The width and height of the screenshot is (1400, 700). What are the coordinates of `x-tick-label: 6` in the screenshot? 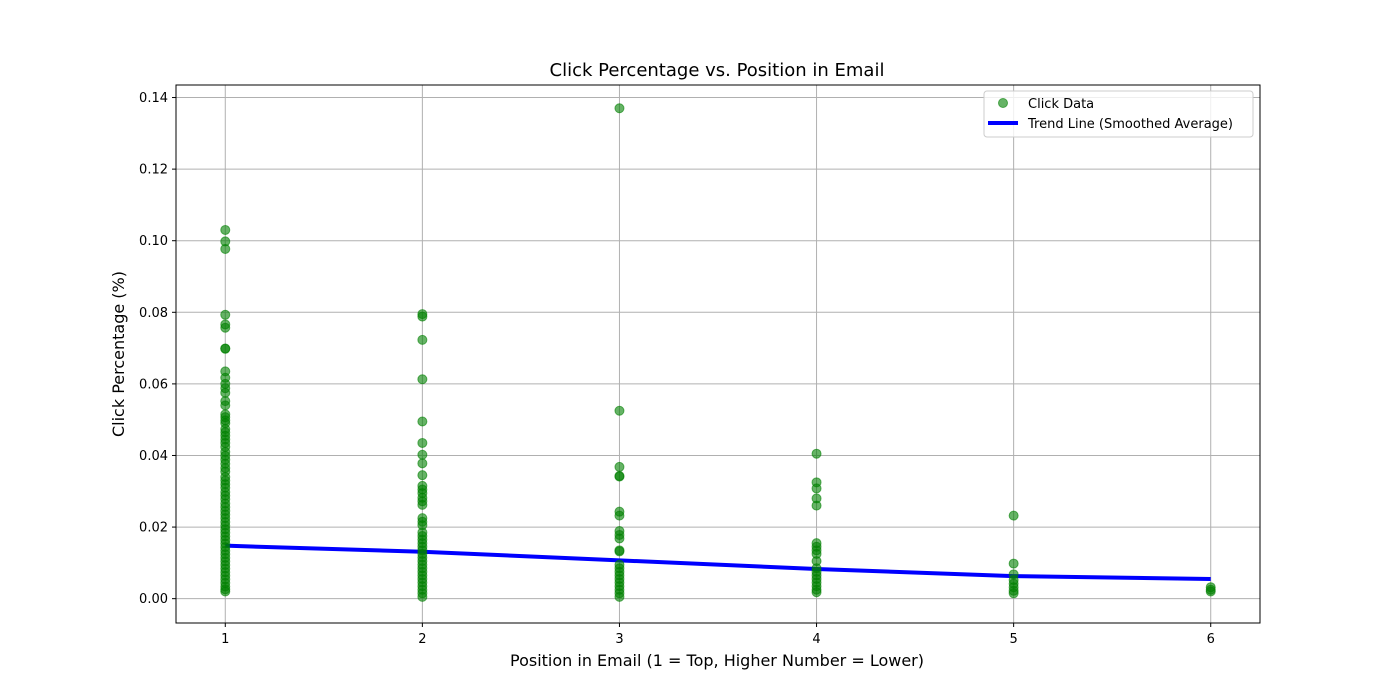 It's located at (1211, 639).